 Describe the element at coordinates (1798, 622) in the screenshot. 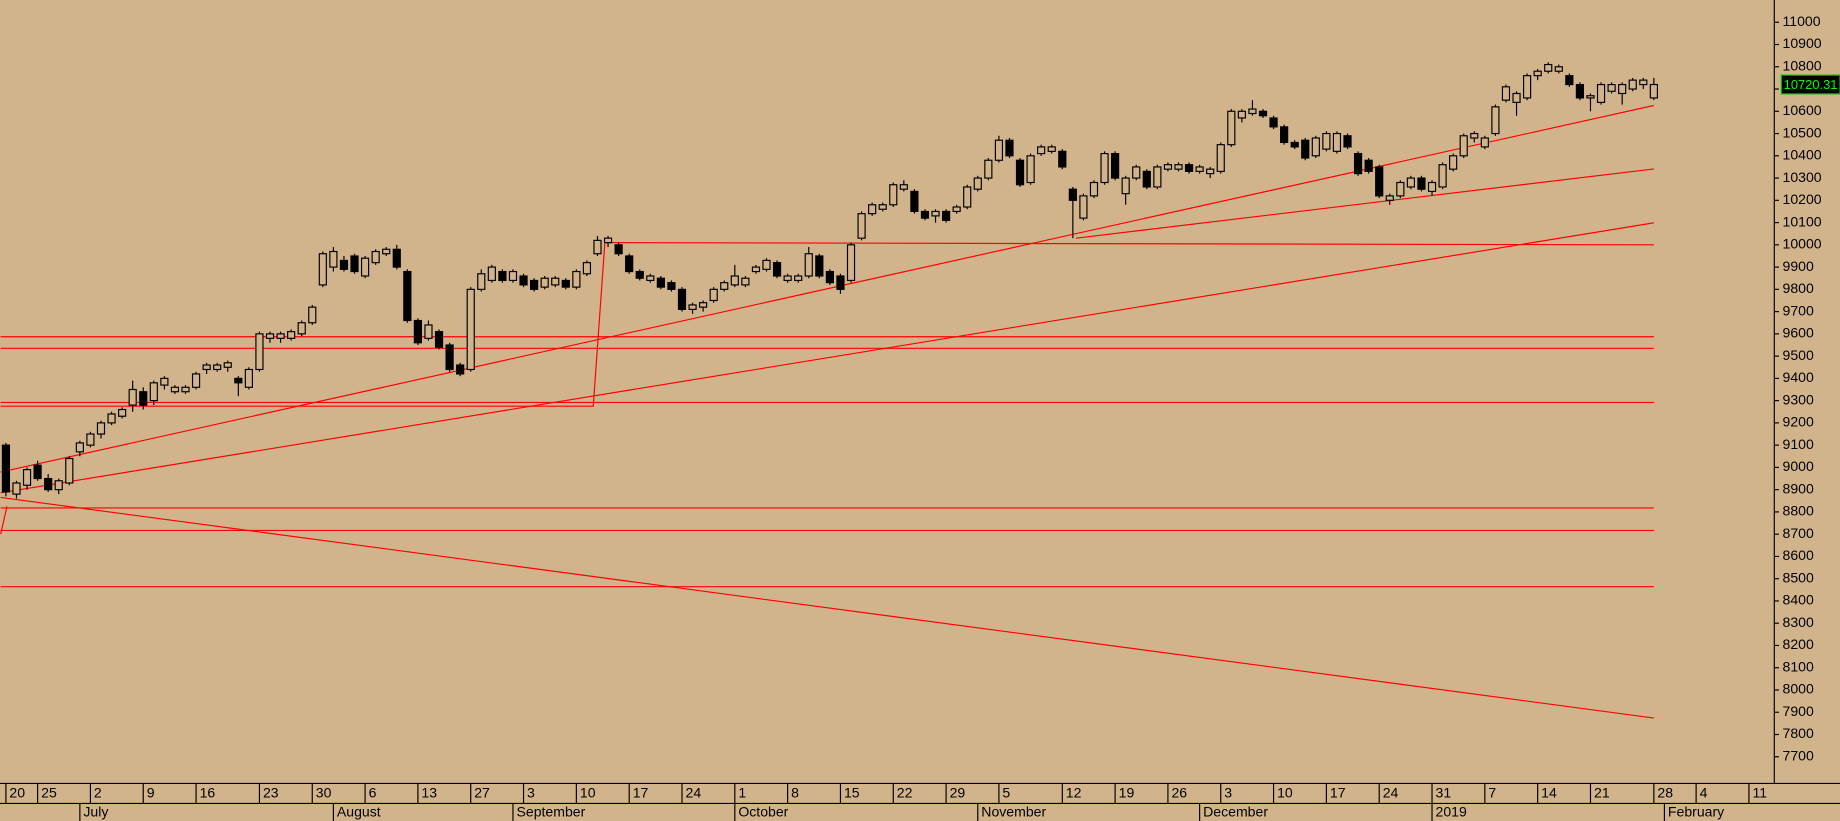

I see `y-tick-label: 8300` at that location.